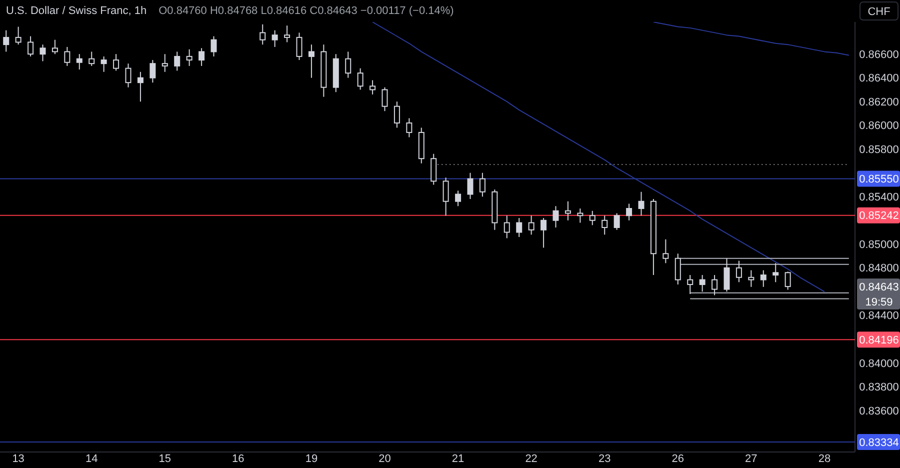 This screenshot has height=468, width=900. What do you see at coordinates (384, 459) in the screenshot?
I see `x-tick-label: 20` at bounding box center [384, 459].